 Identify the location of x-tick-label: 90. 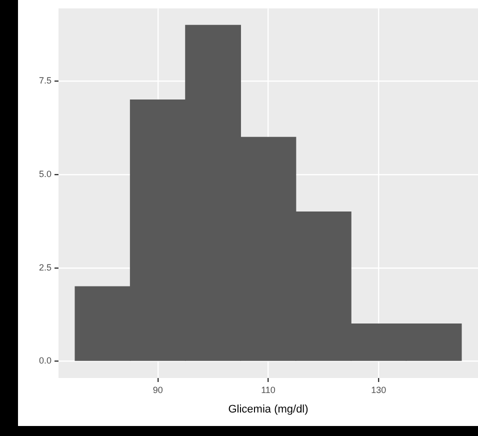
(157, 389).